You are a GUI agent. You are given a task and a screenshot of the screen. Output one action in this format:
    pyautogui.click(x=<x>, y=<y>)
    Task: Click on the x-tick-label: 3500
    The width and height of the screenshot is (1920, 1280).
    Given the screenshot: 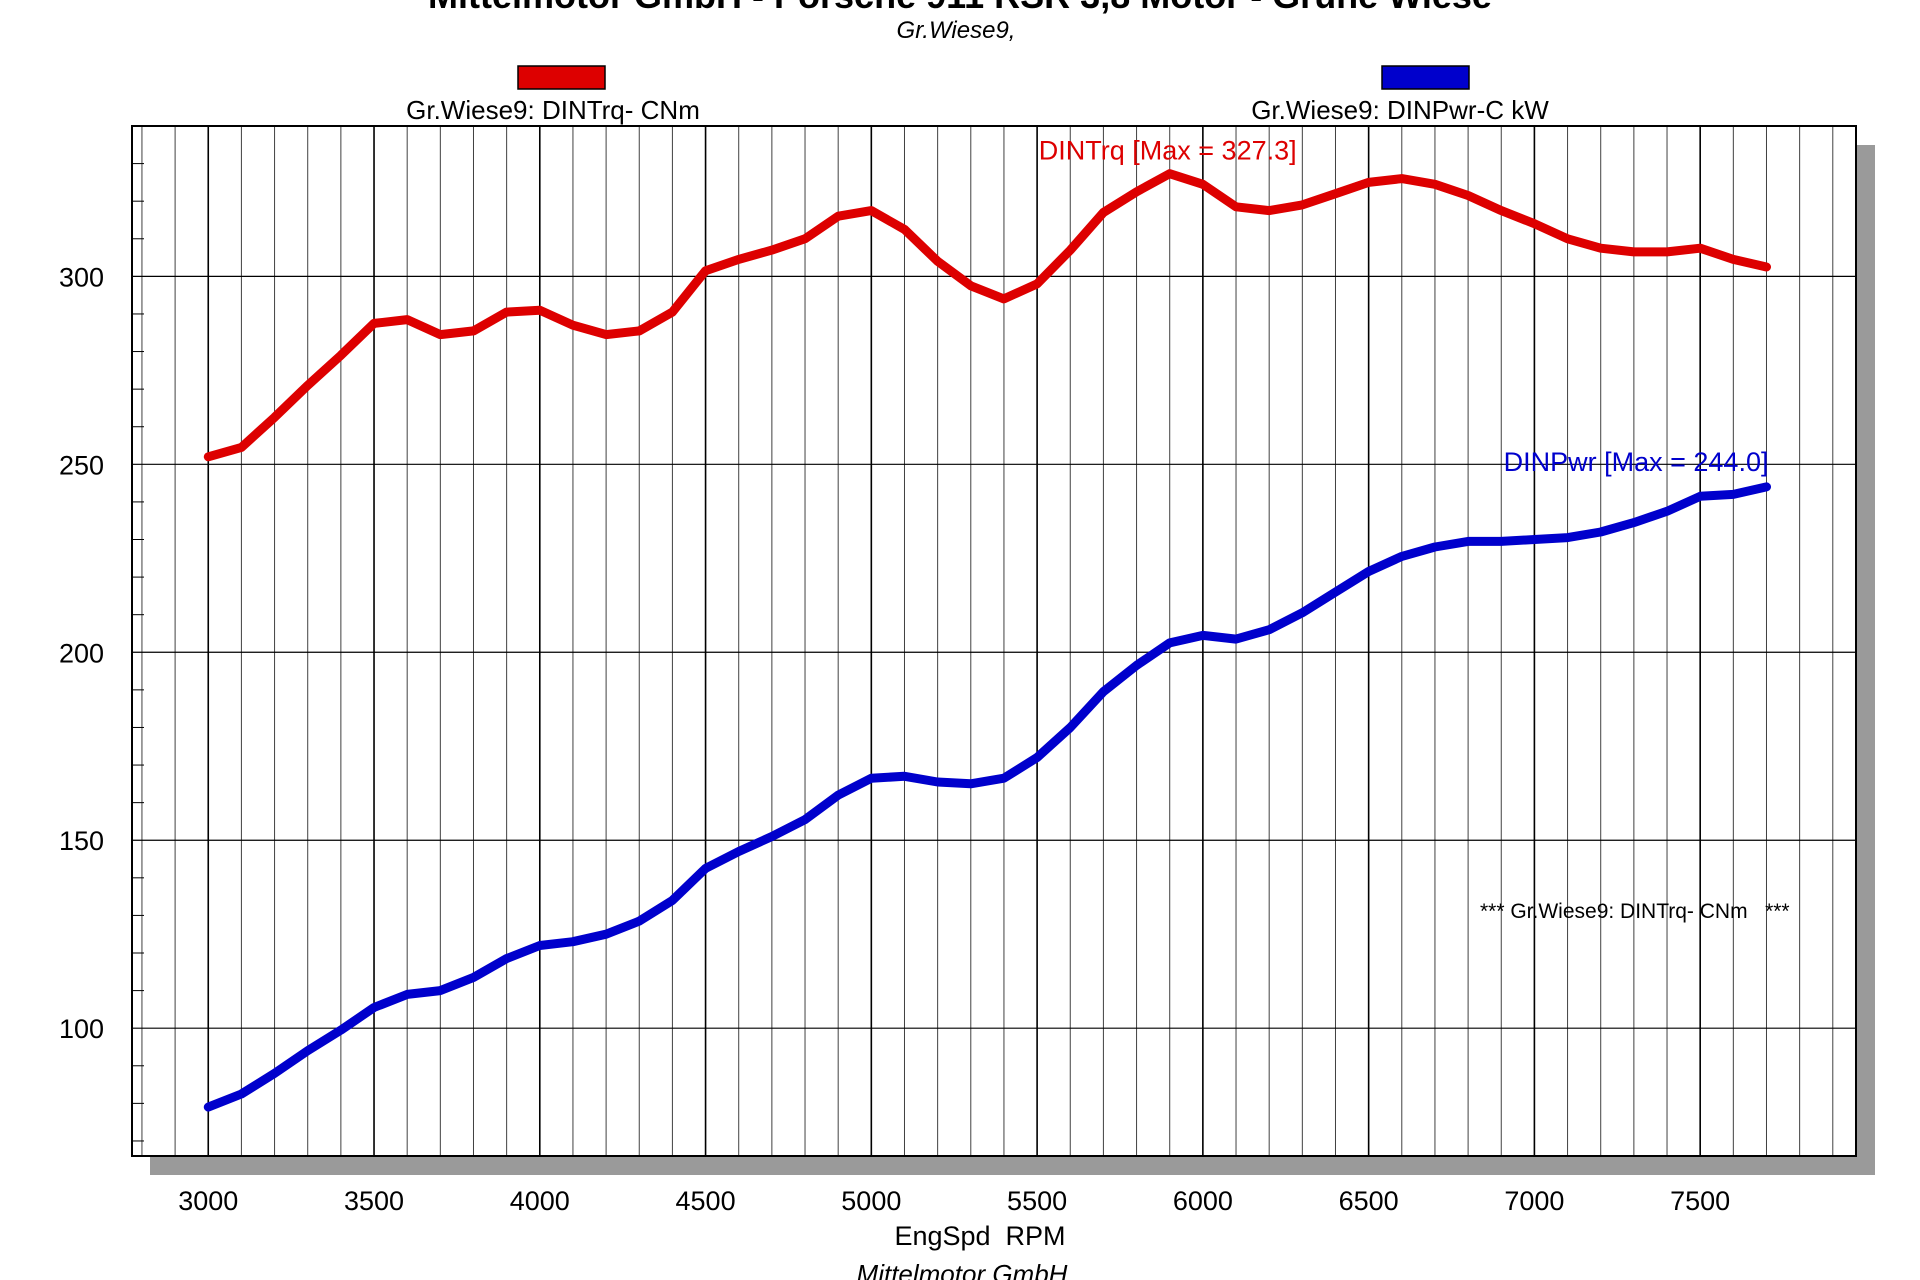 What is the action you would take?
    pyautogui.click(x=374, y=1201)
    